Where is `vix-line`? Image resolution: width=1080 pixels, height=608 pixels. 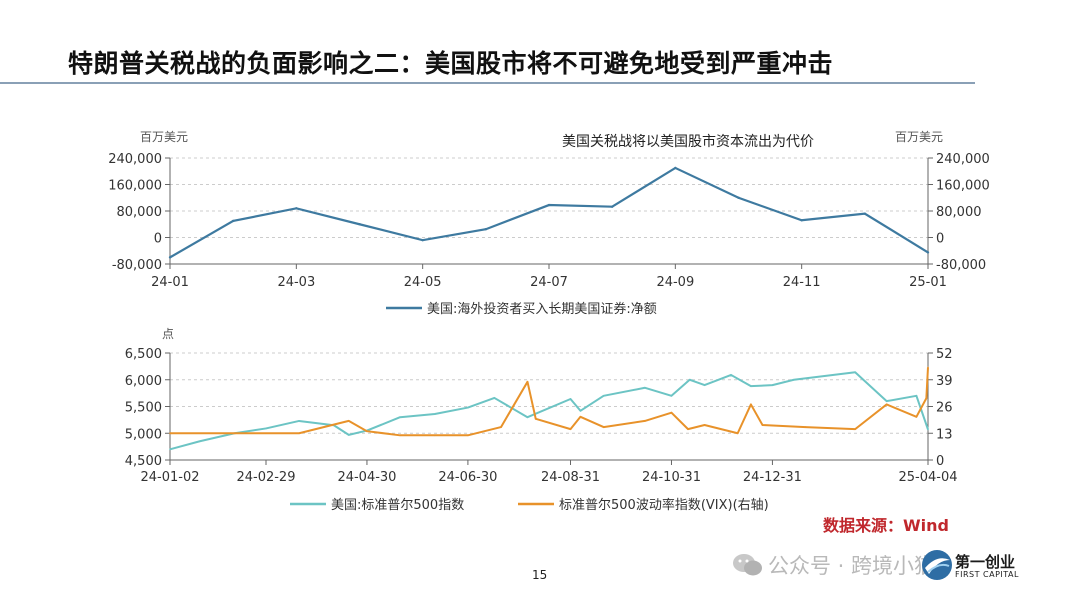 vix-line is located at coordinates (549, 402).